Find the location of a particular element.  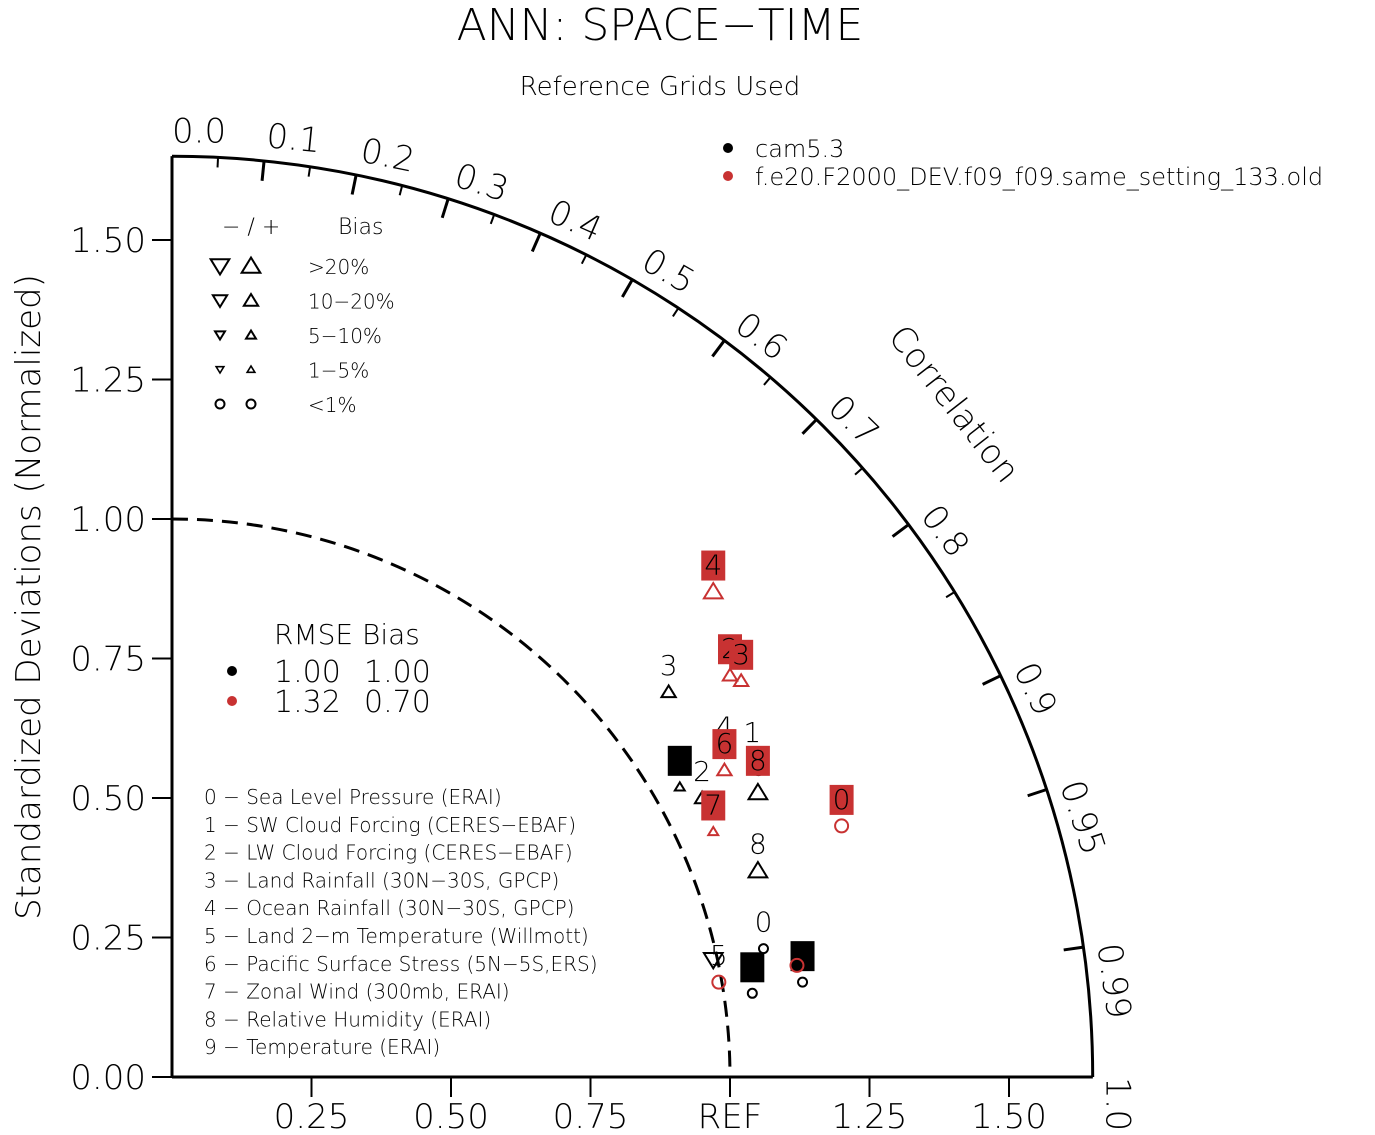

bias-legend-label: 10−20% is located at coordinates (351, 302).